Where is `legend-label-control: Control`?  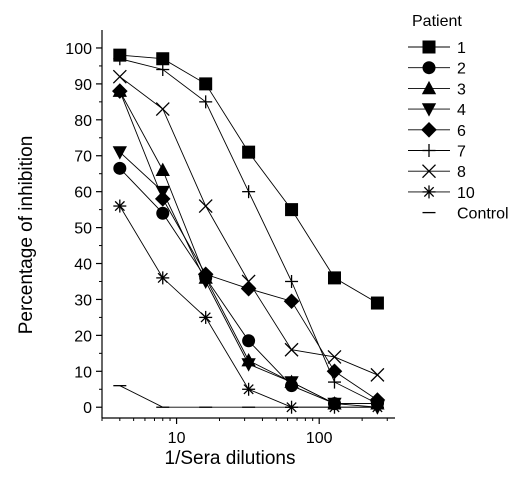
legend-label-control: Control is located at coordinates (483, 214).